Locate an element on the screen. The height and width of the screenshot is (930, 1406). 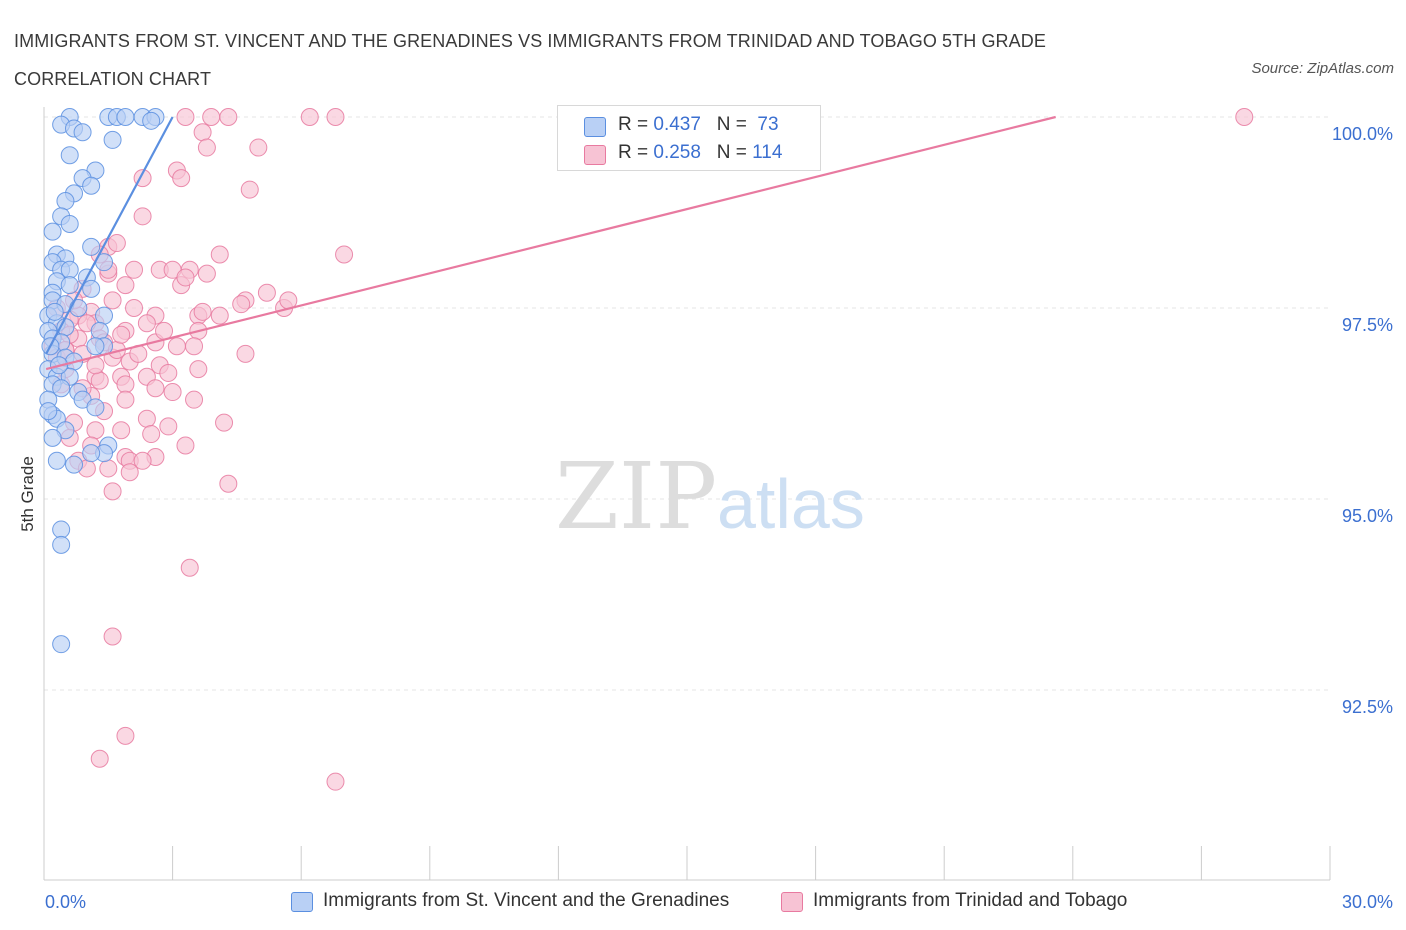
watermark-atlas: atlas is located at coordinates (791, 504).